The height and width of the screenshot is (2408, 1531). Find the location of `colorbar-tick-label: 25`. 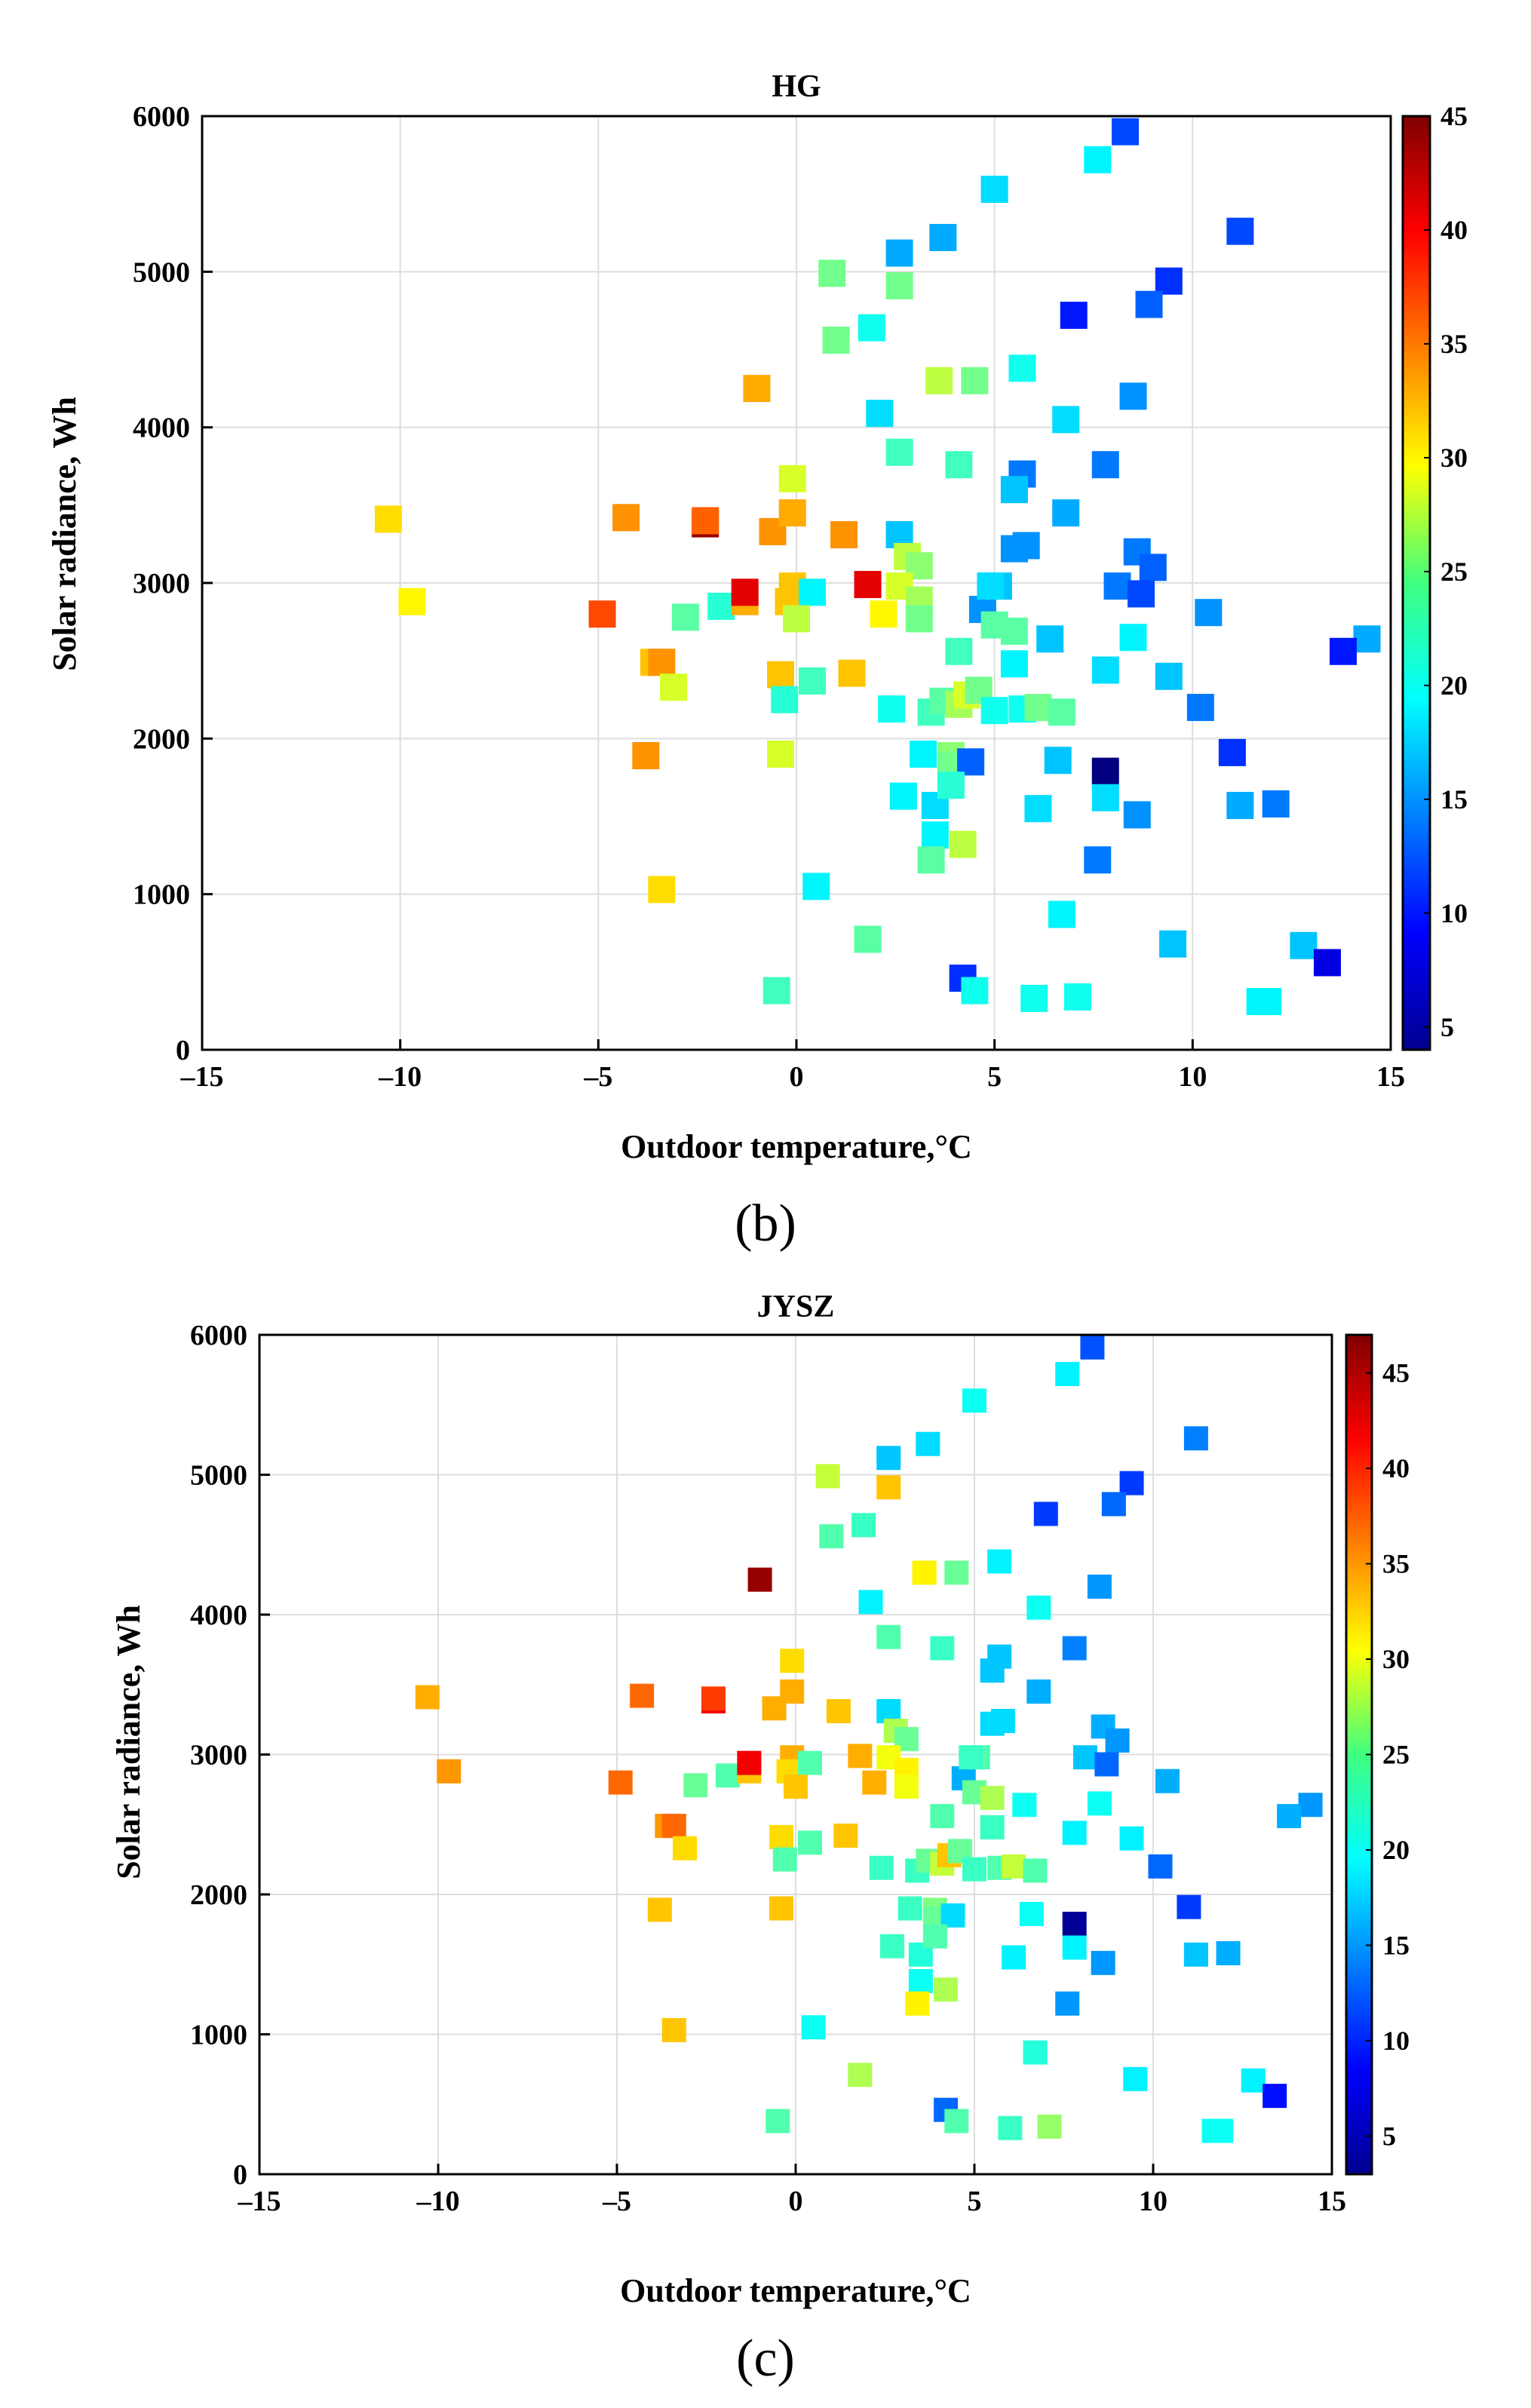

colorbar-tick-label: 25 is located at coordinates (1454, 572).